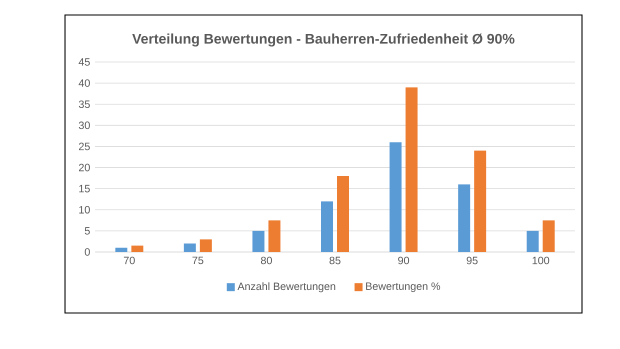 This screenshot has width=620, height=349. What do you see at coordinates (403, 287) in the screenshot?
I see `legend-label: Bewertungen %` at bounding box center [403, 287].